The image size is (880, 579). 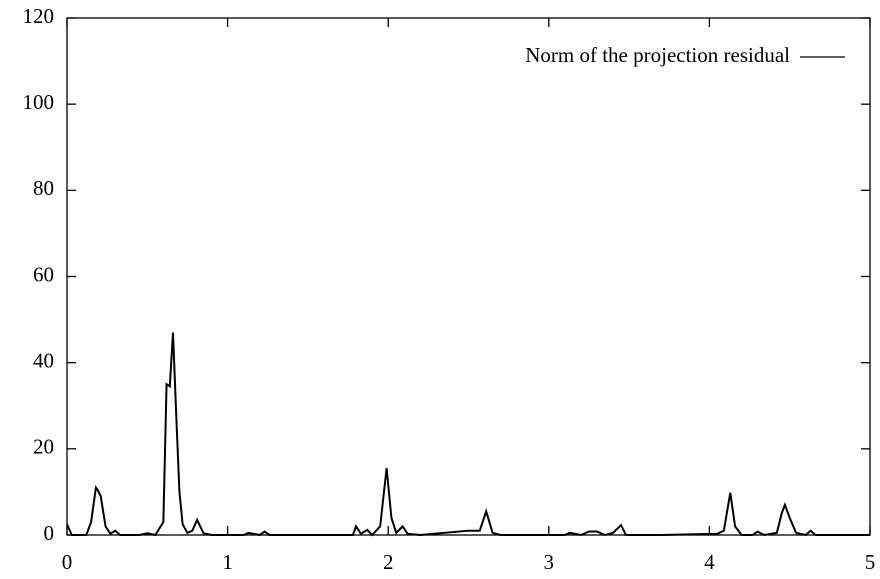 What do you see at coordinates (870, 562) in the screenshot?
I see `x-tick-label: 5` at bounding box center [870, 562].